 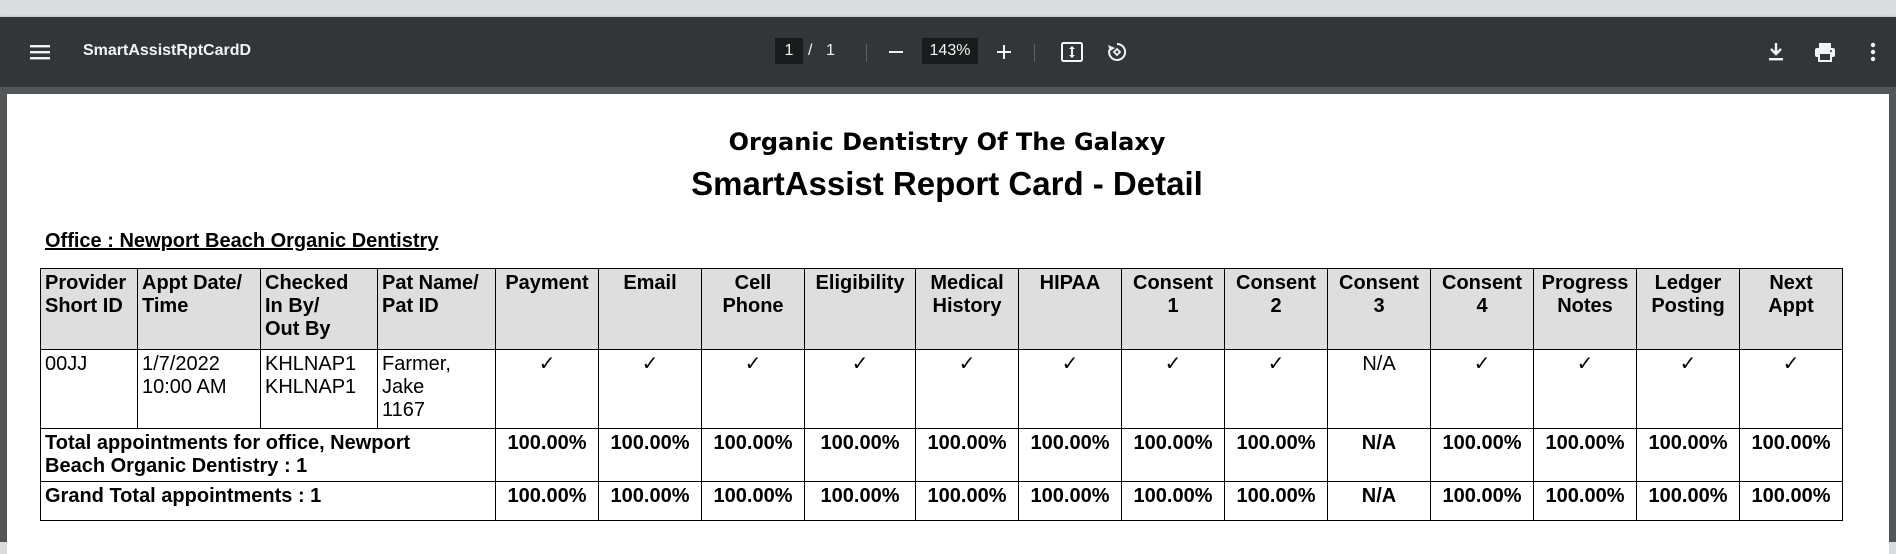 What do you see at coordinates (1379, 455) in the screenshot?
I see `office-total-consent-3: N/A` at bounding box center [1379, 455].